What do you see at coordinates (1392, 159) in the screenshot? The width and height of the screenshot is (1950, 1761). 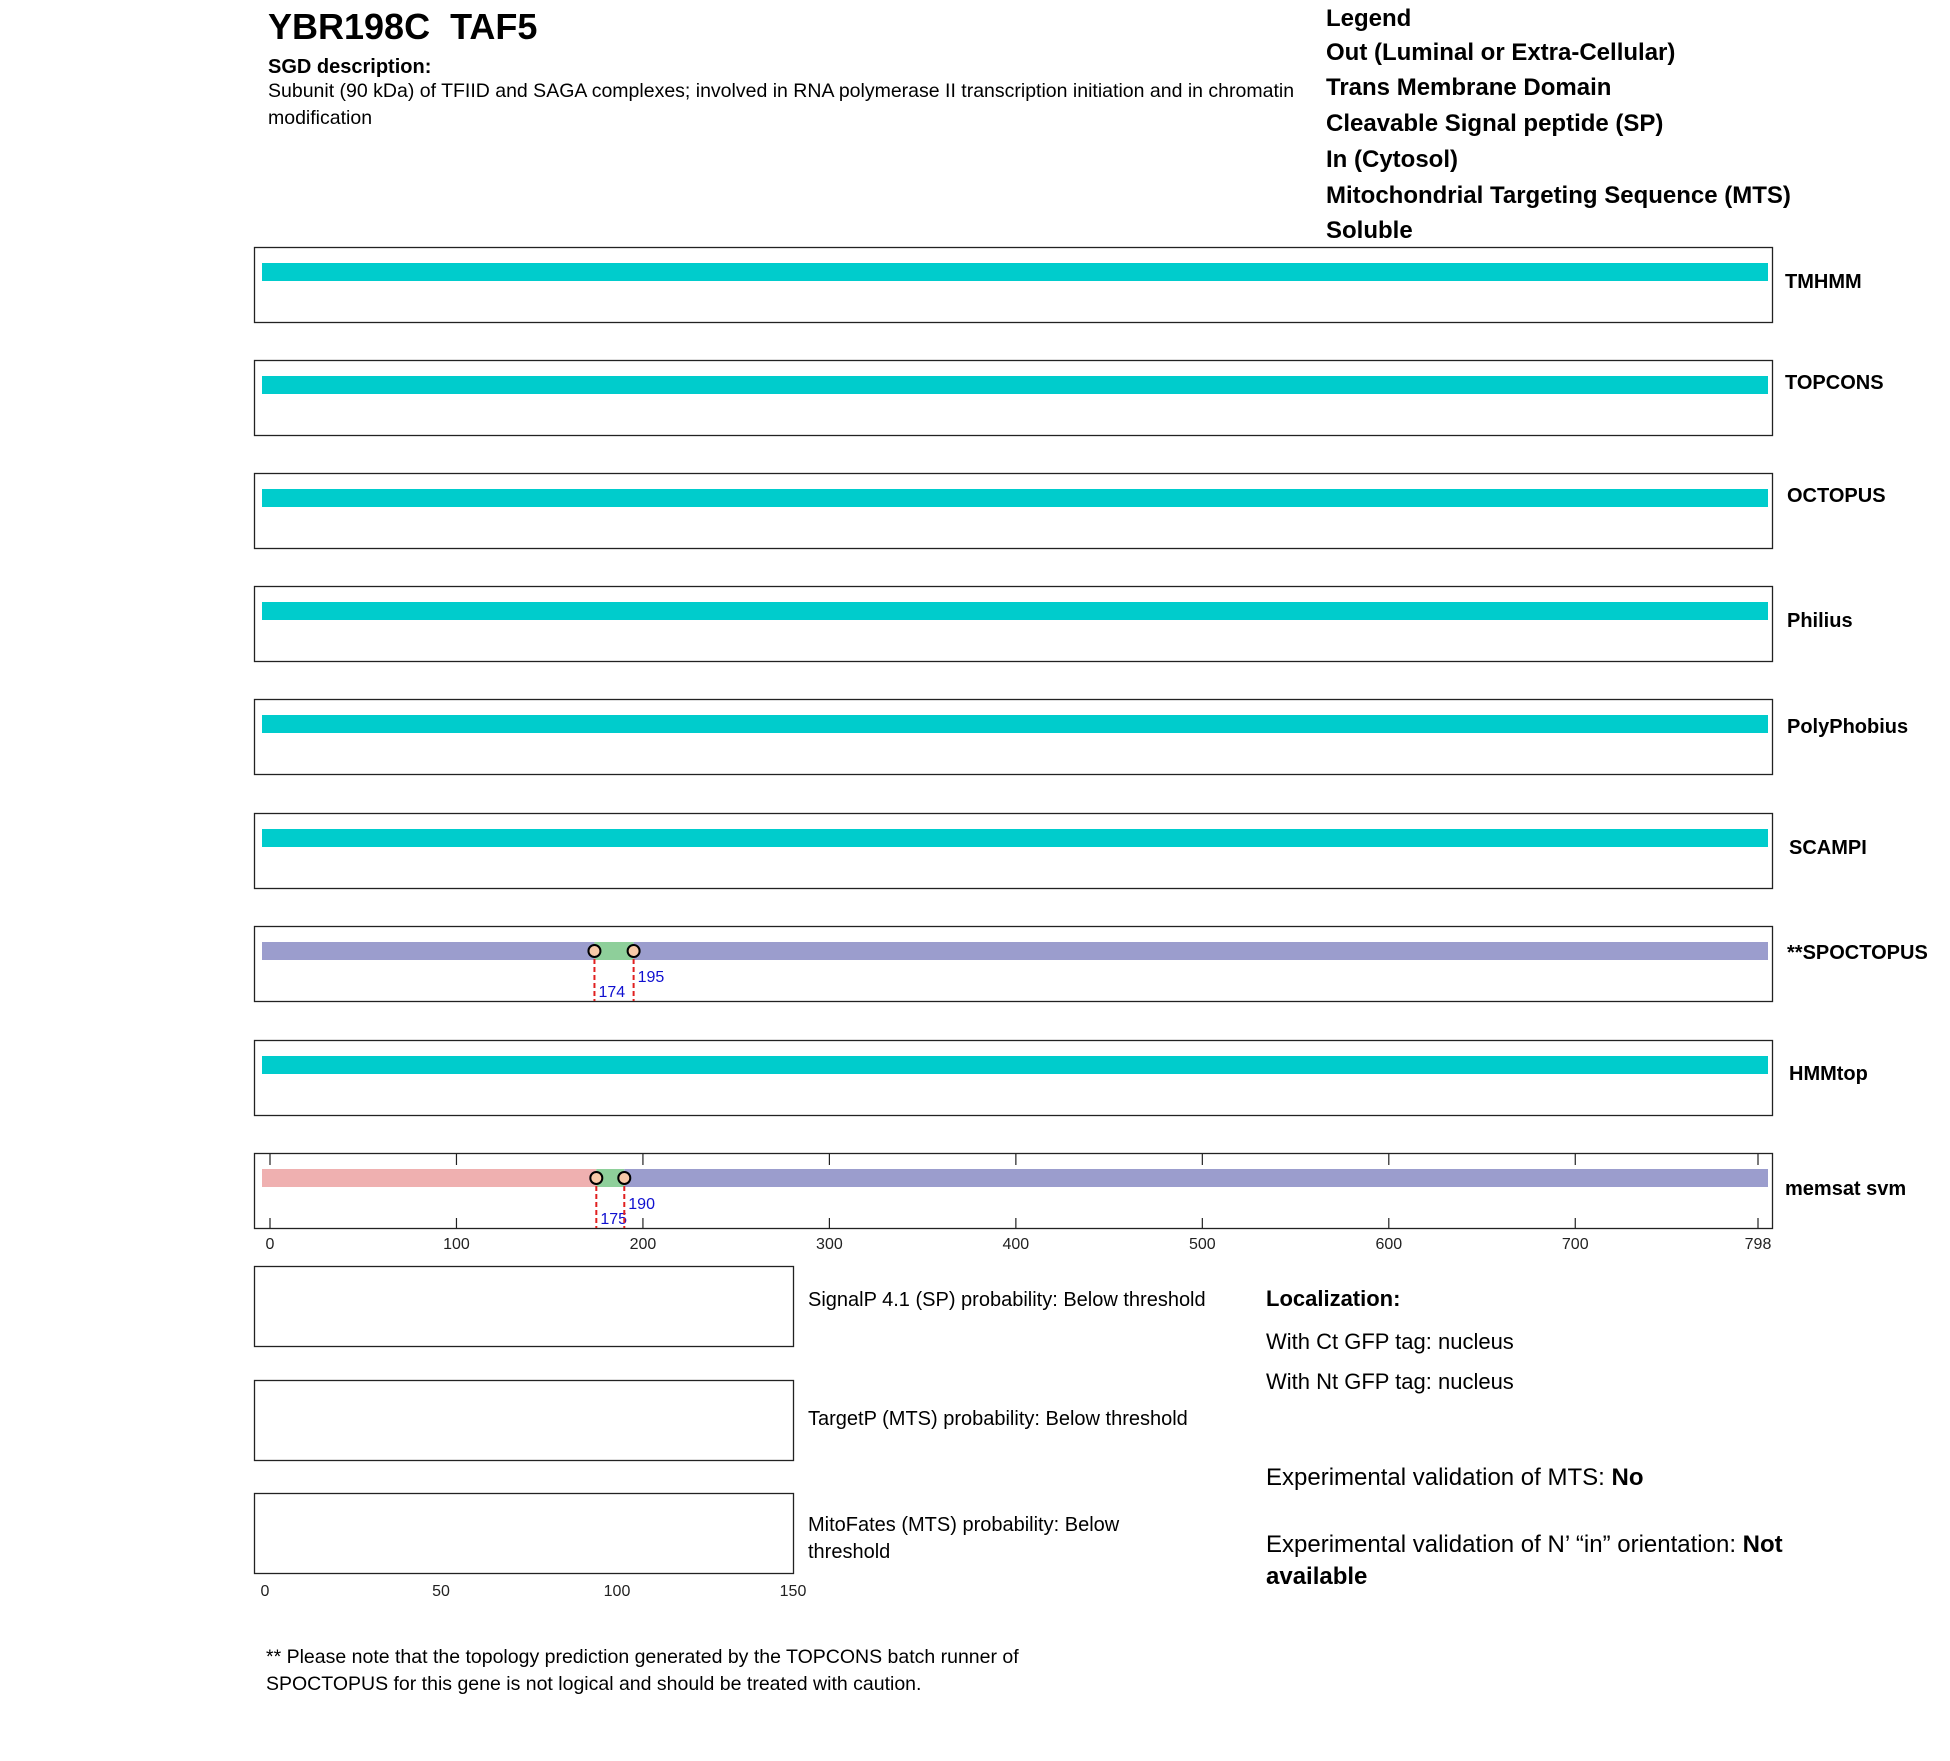 I see `legend-item-in: In (Cytosol)` at bounding box center [1392, 159].